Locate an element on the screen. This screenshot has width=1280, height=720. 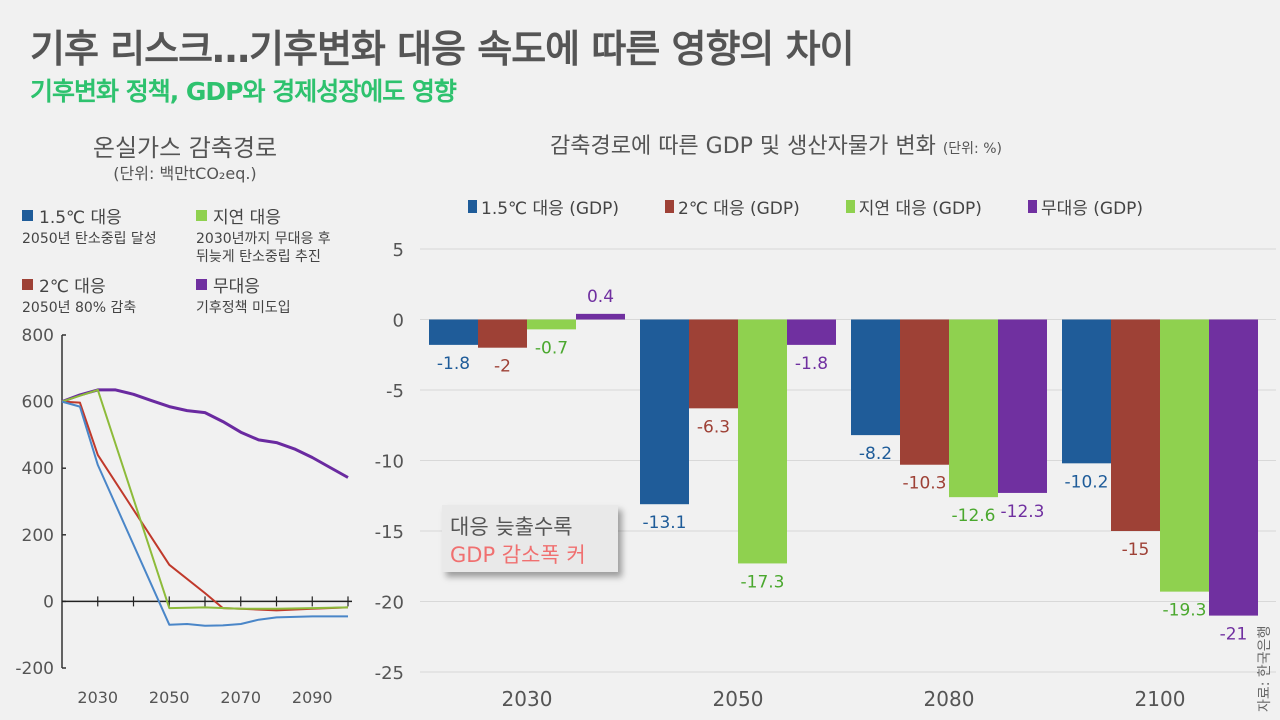
series-line-line2 is located at coordinates (205, 506).